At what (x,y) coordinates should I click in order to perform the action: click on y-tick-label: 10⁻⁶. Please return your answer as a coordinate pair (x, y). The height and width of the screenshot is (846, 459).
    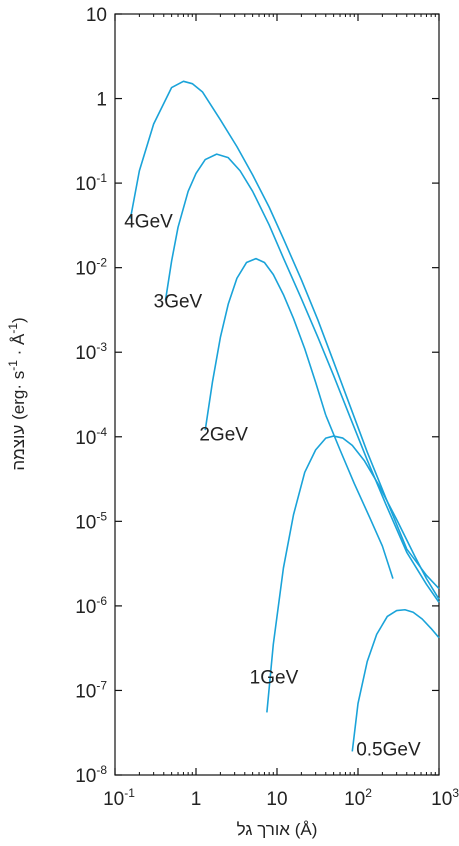
    Looking at the image, I should click on (91, 606).